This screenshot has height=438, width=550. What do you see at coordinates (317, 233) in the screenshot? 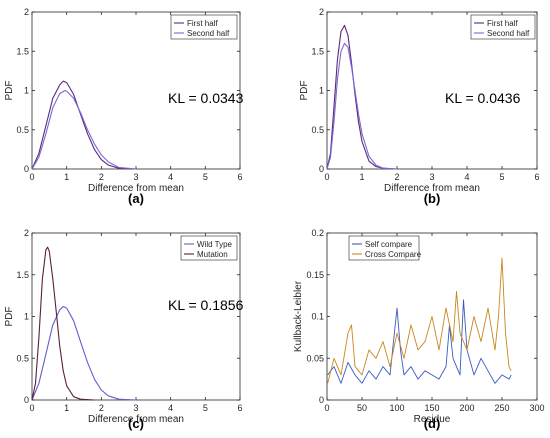
I see `y-tick-label: 0.2` at bounding box center [317, 233].